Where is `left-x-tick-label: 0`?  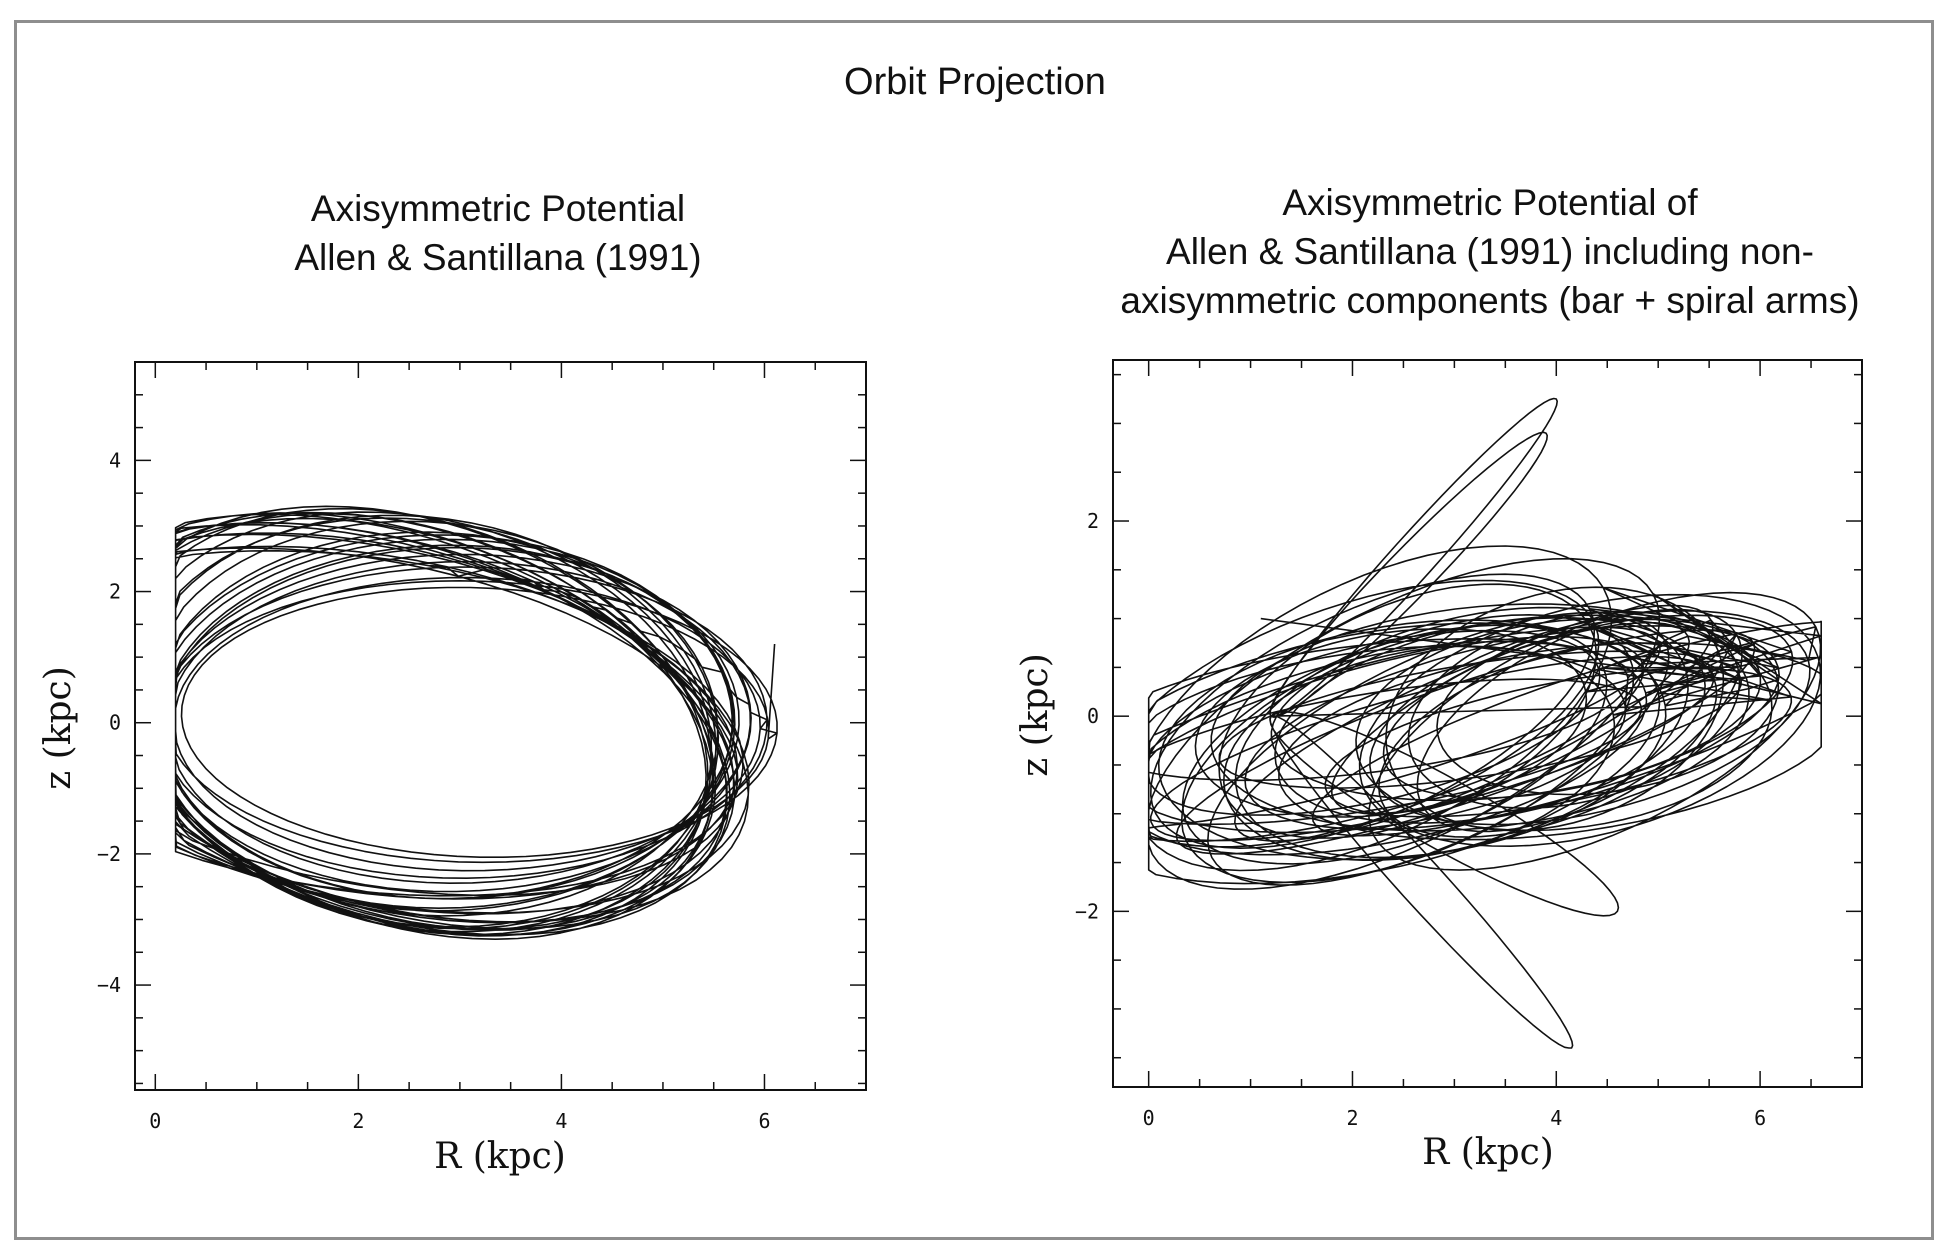
left-x-tick-label: 0 is located at coordinates (155, 1121).